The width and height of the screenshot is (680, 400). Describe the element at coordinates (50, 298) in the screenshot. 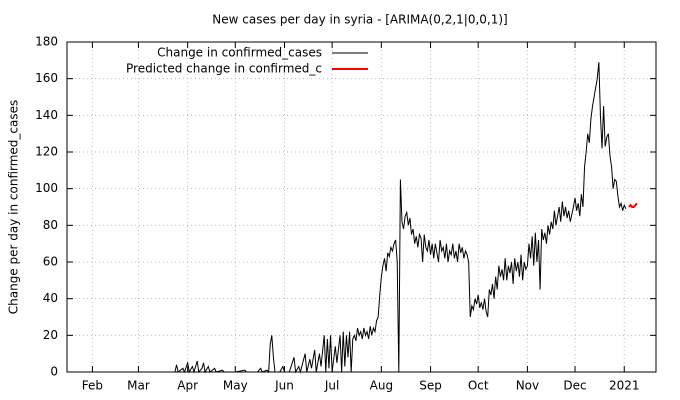

I see `y-tick-label: 40` at that location.